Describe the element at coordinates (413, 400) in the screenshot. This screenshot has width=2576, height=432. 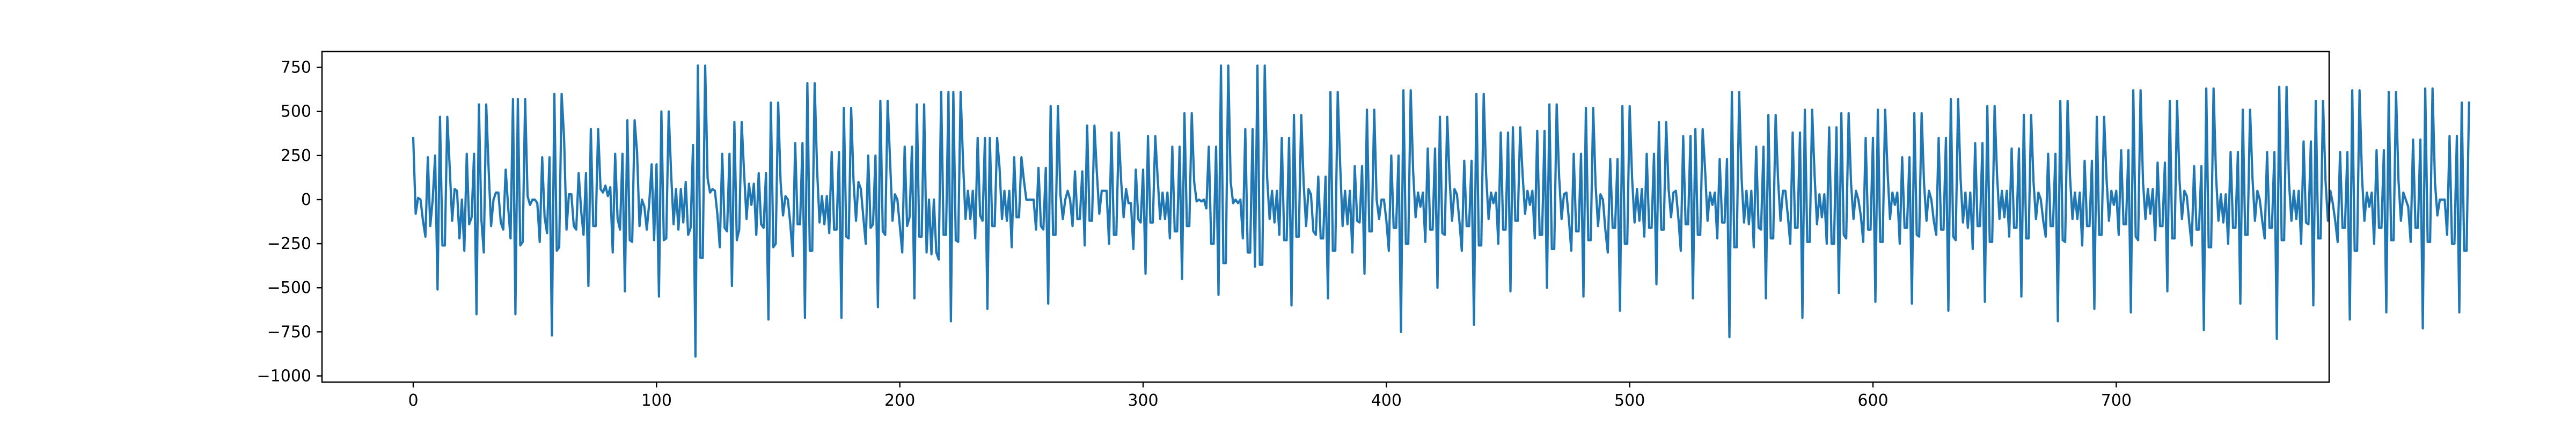
I see `x-tick-label: 0` at that location.